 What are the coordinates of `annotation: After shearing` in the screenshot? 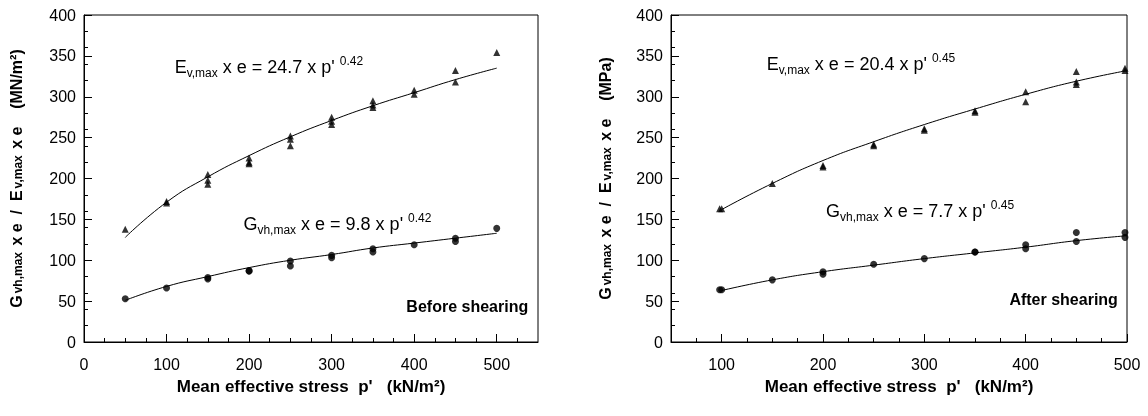 It's located at (1063, 299).